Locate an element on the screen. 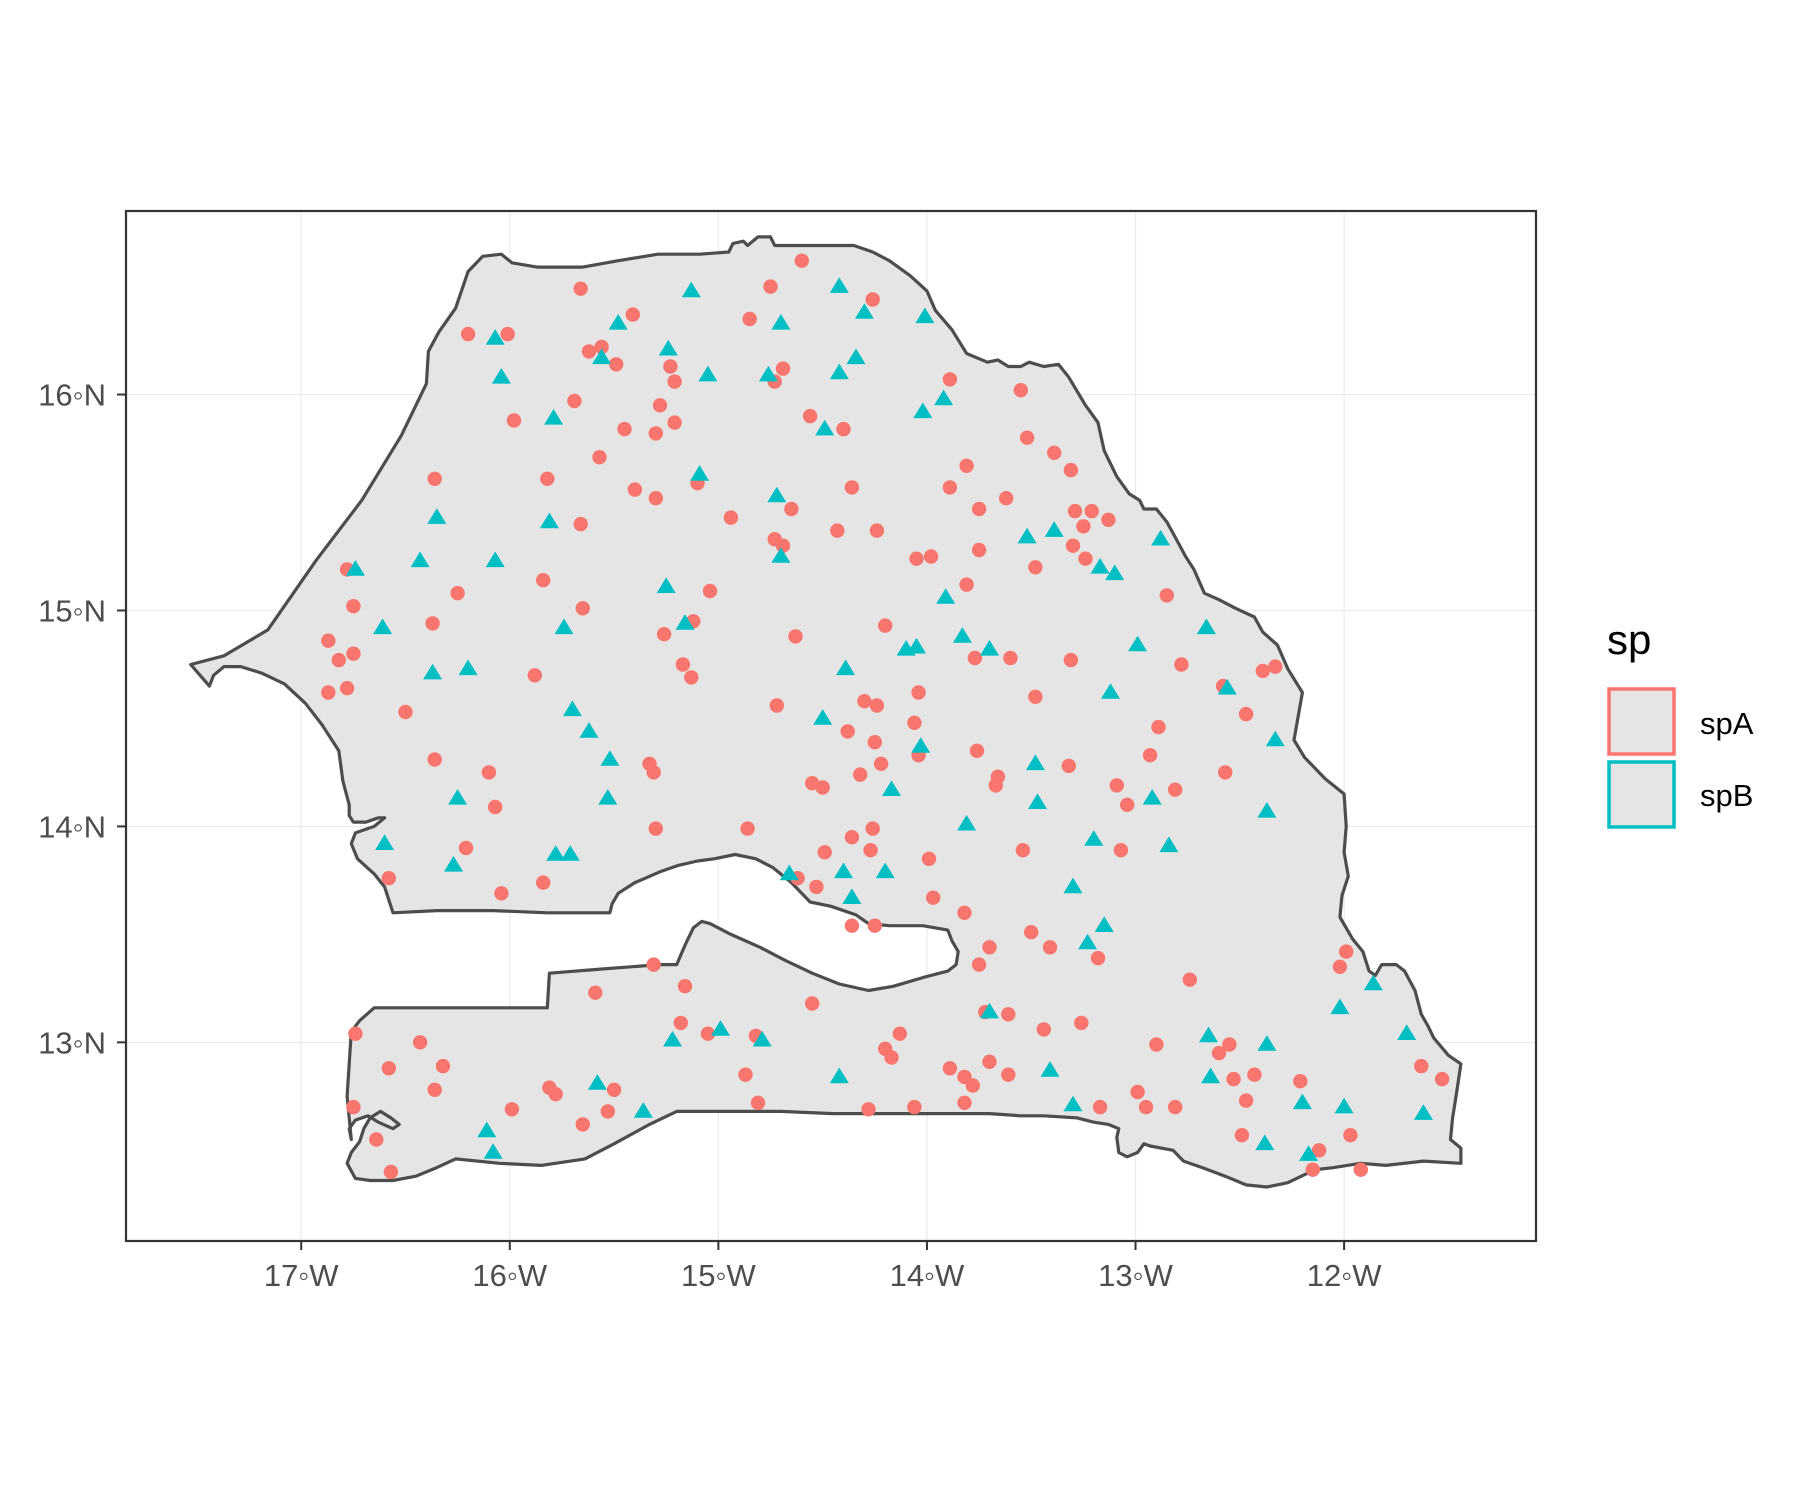 Image resolution: width=1800 pixels, height=1500 pixels. x-tick-label: 12◦W is located at coordinates (1344, 1275).